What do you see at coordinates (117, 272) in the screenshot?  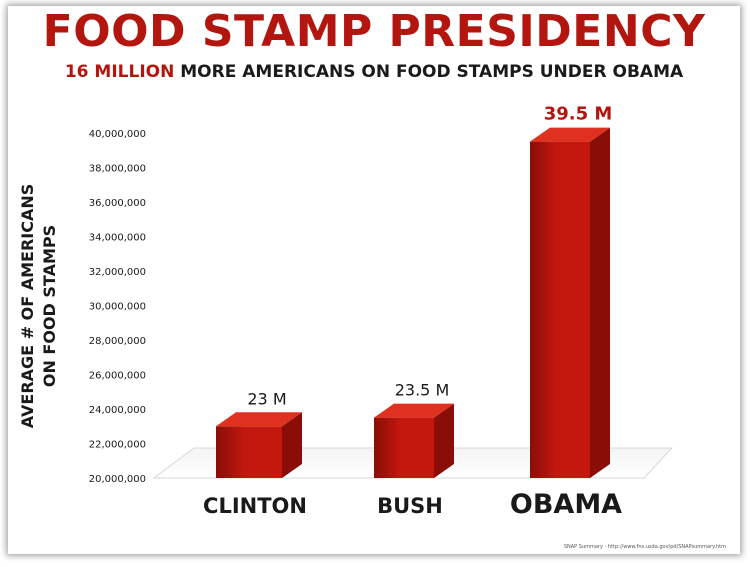 I see `y-tick-label: 32,000,000` at bounding box center [117, 272].